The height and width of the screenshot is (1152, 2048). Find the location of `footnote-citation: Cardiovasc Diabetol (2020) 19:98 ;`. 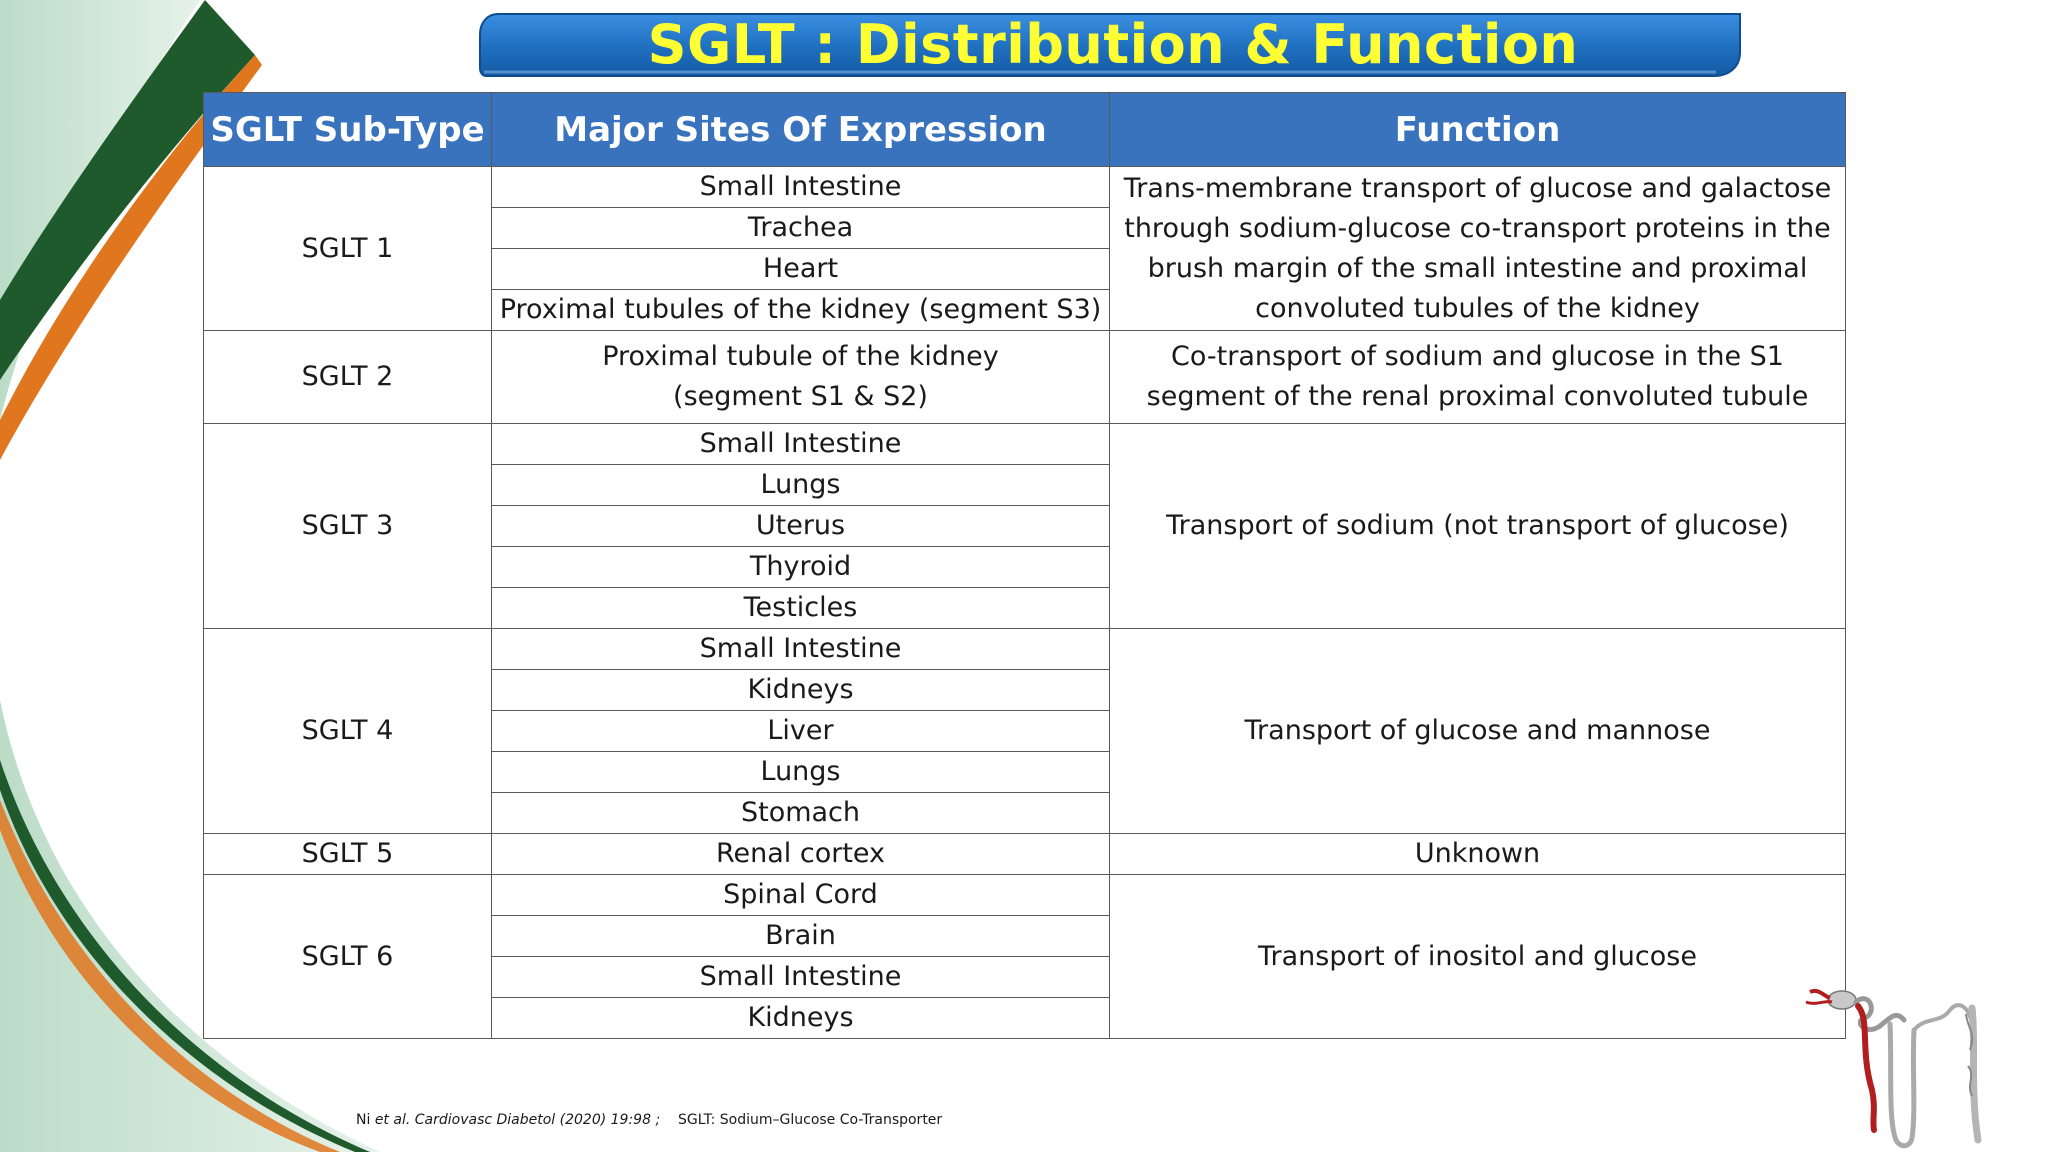

footnote-citation: Cardiovasc Diabetol (2020) 19:98 ; is located at coordinates (535, 1120).